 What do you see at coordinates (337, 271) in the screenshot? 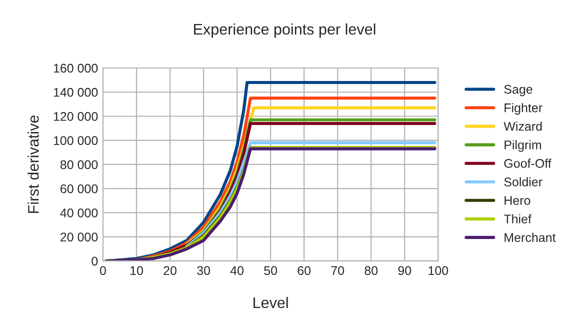
I see `x-tick-label: 70` at bounding box center [337, 271].